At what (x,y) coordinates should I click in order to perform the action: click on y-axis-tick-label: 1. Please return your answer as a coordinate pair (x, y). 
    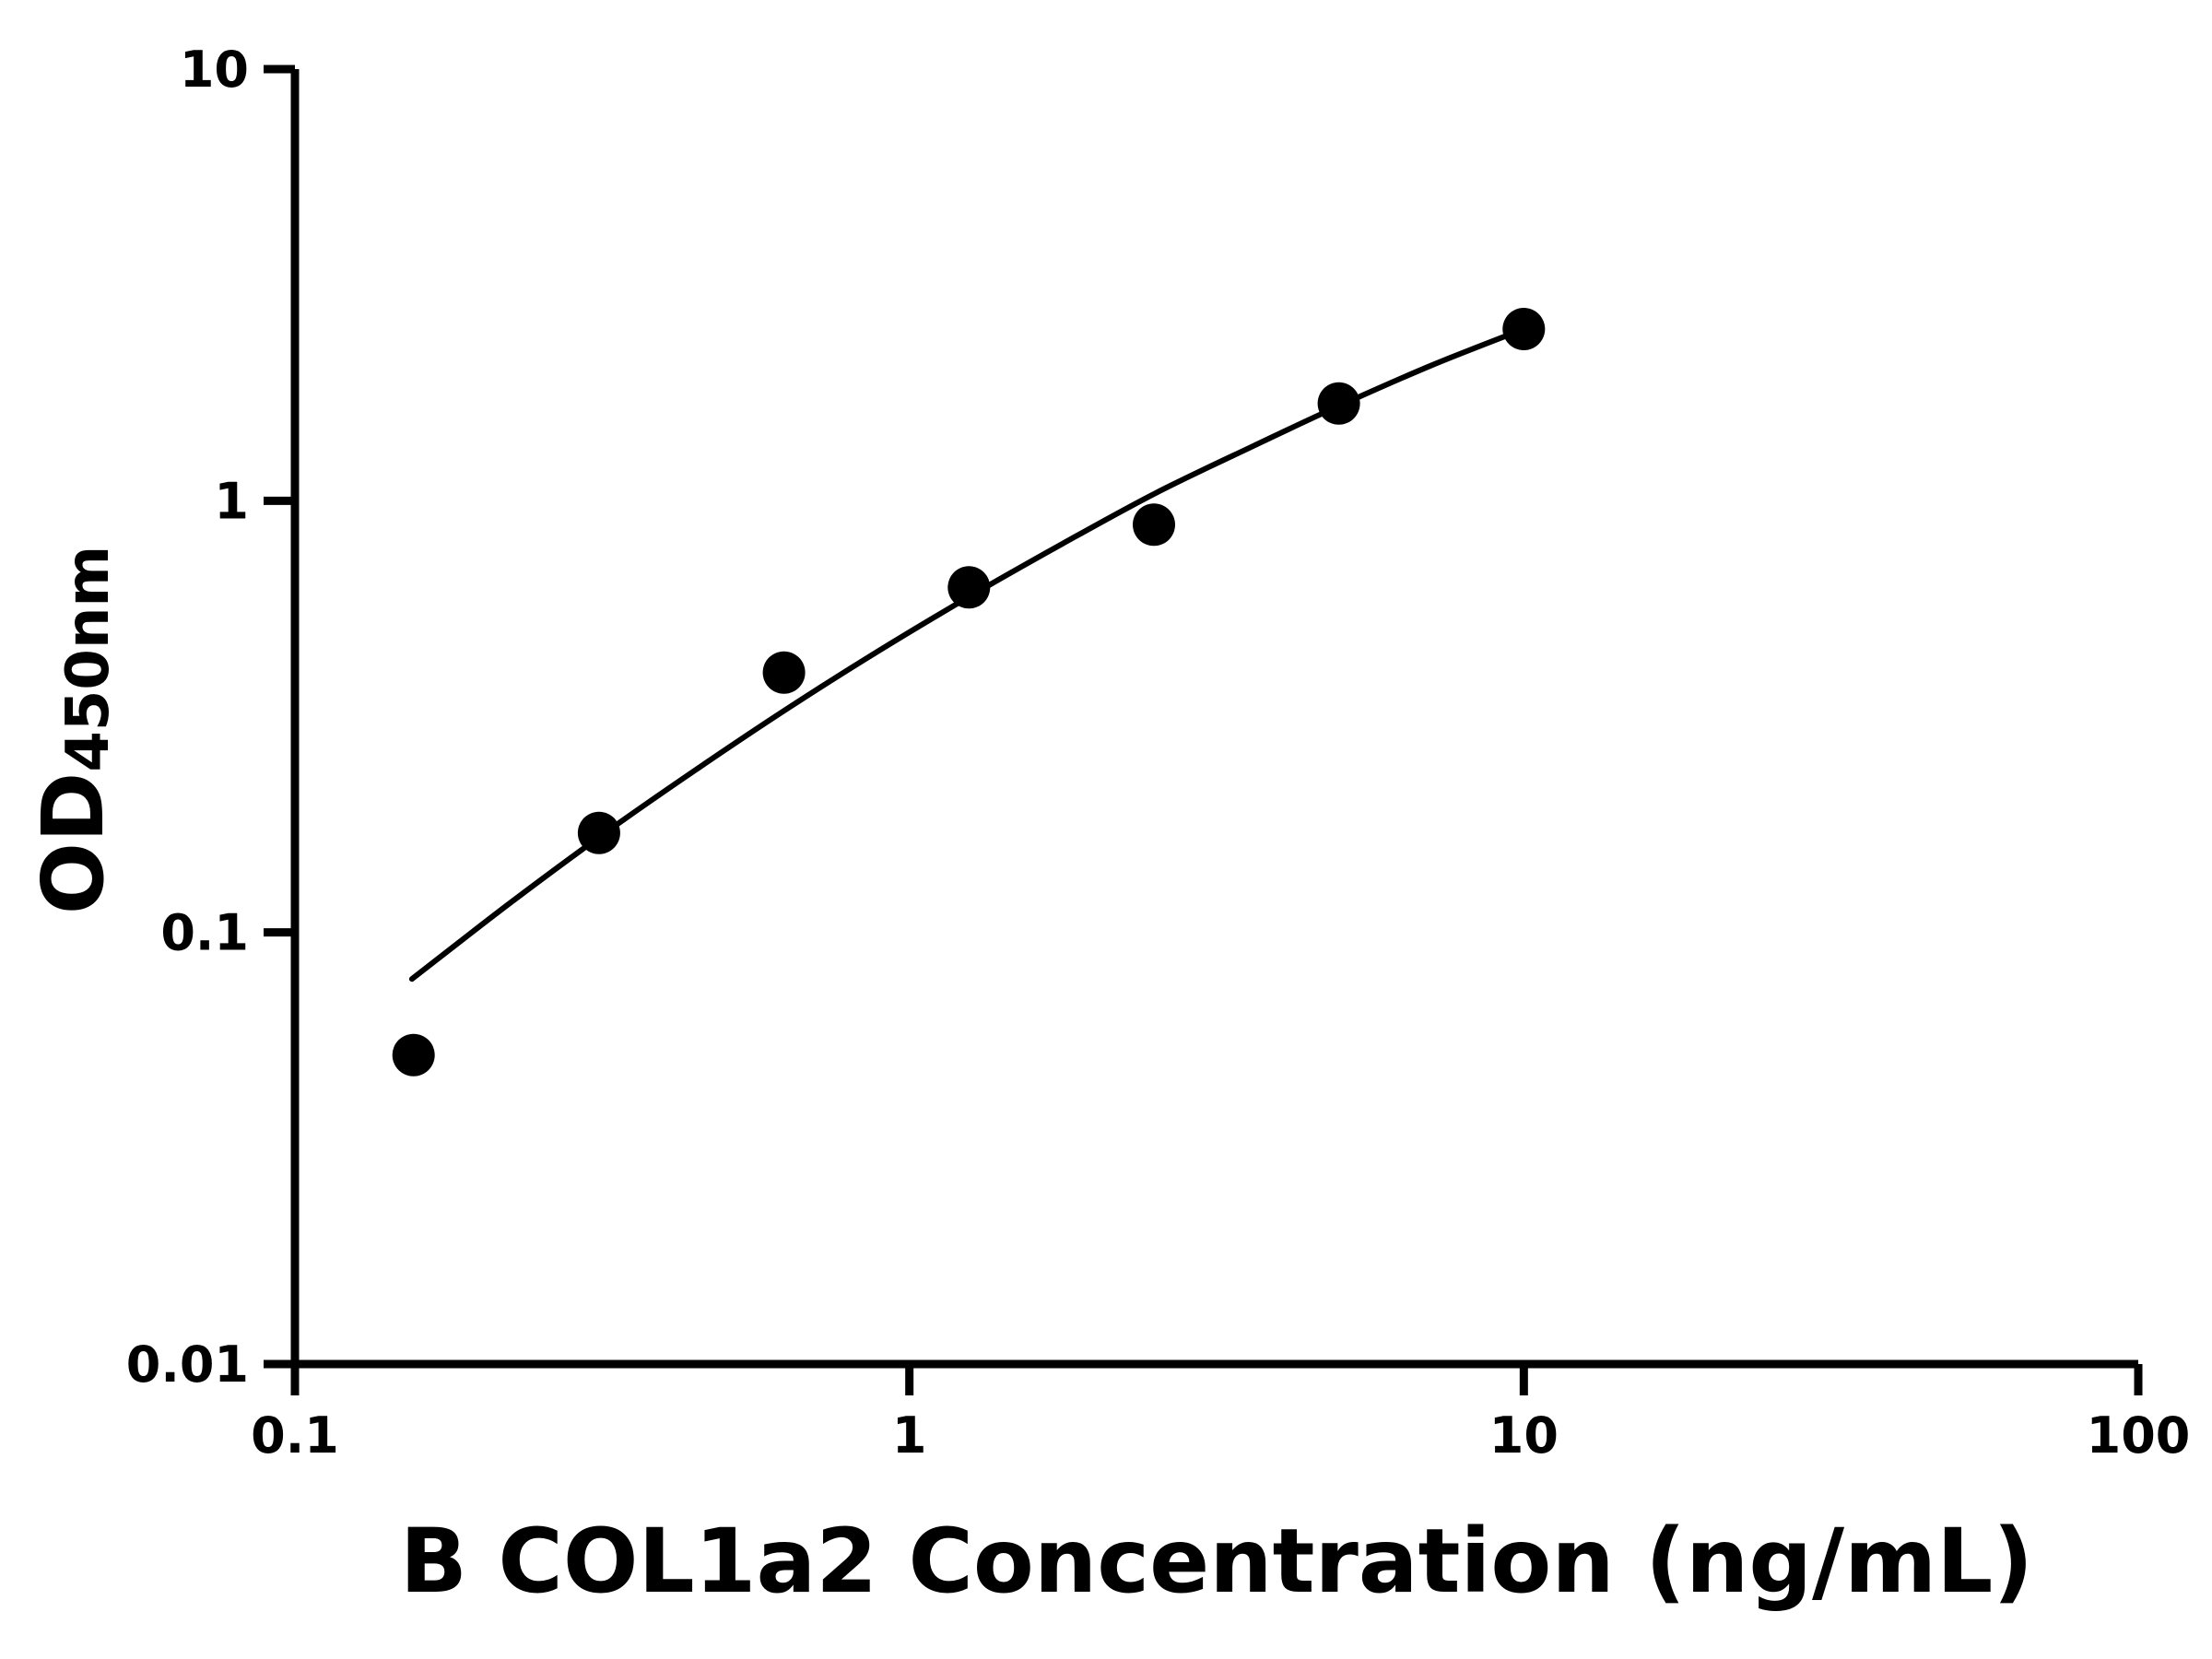
    Looking at the image, I should click on (231, 501).